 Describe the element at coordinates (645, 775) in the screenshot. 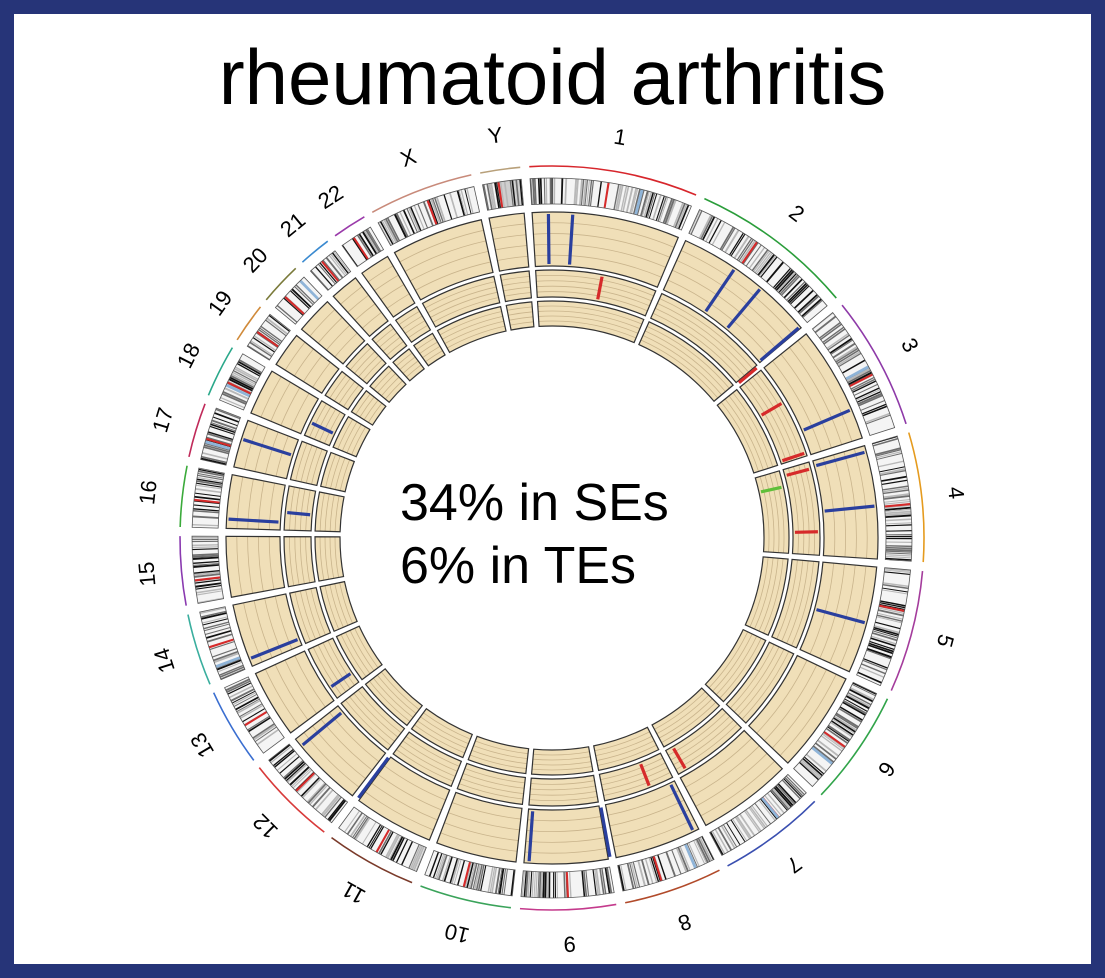

I see `middle-track-mark-red` at that location.